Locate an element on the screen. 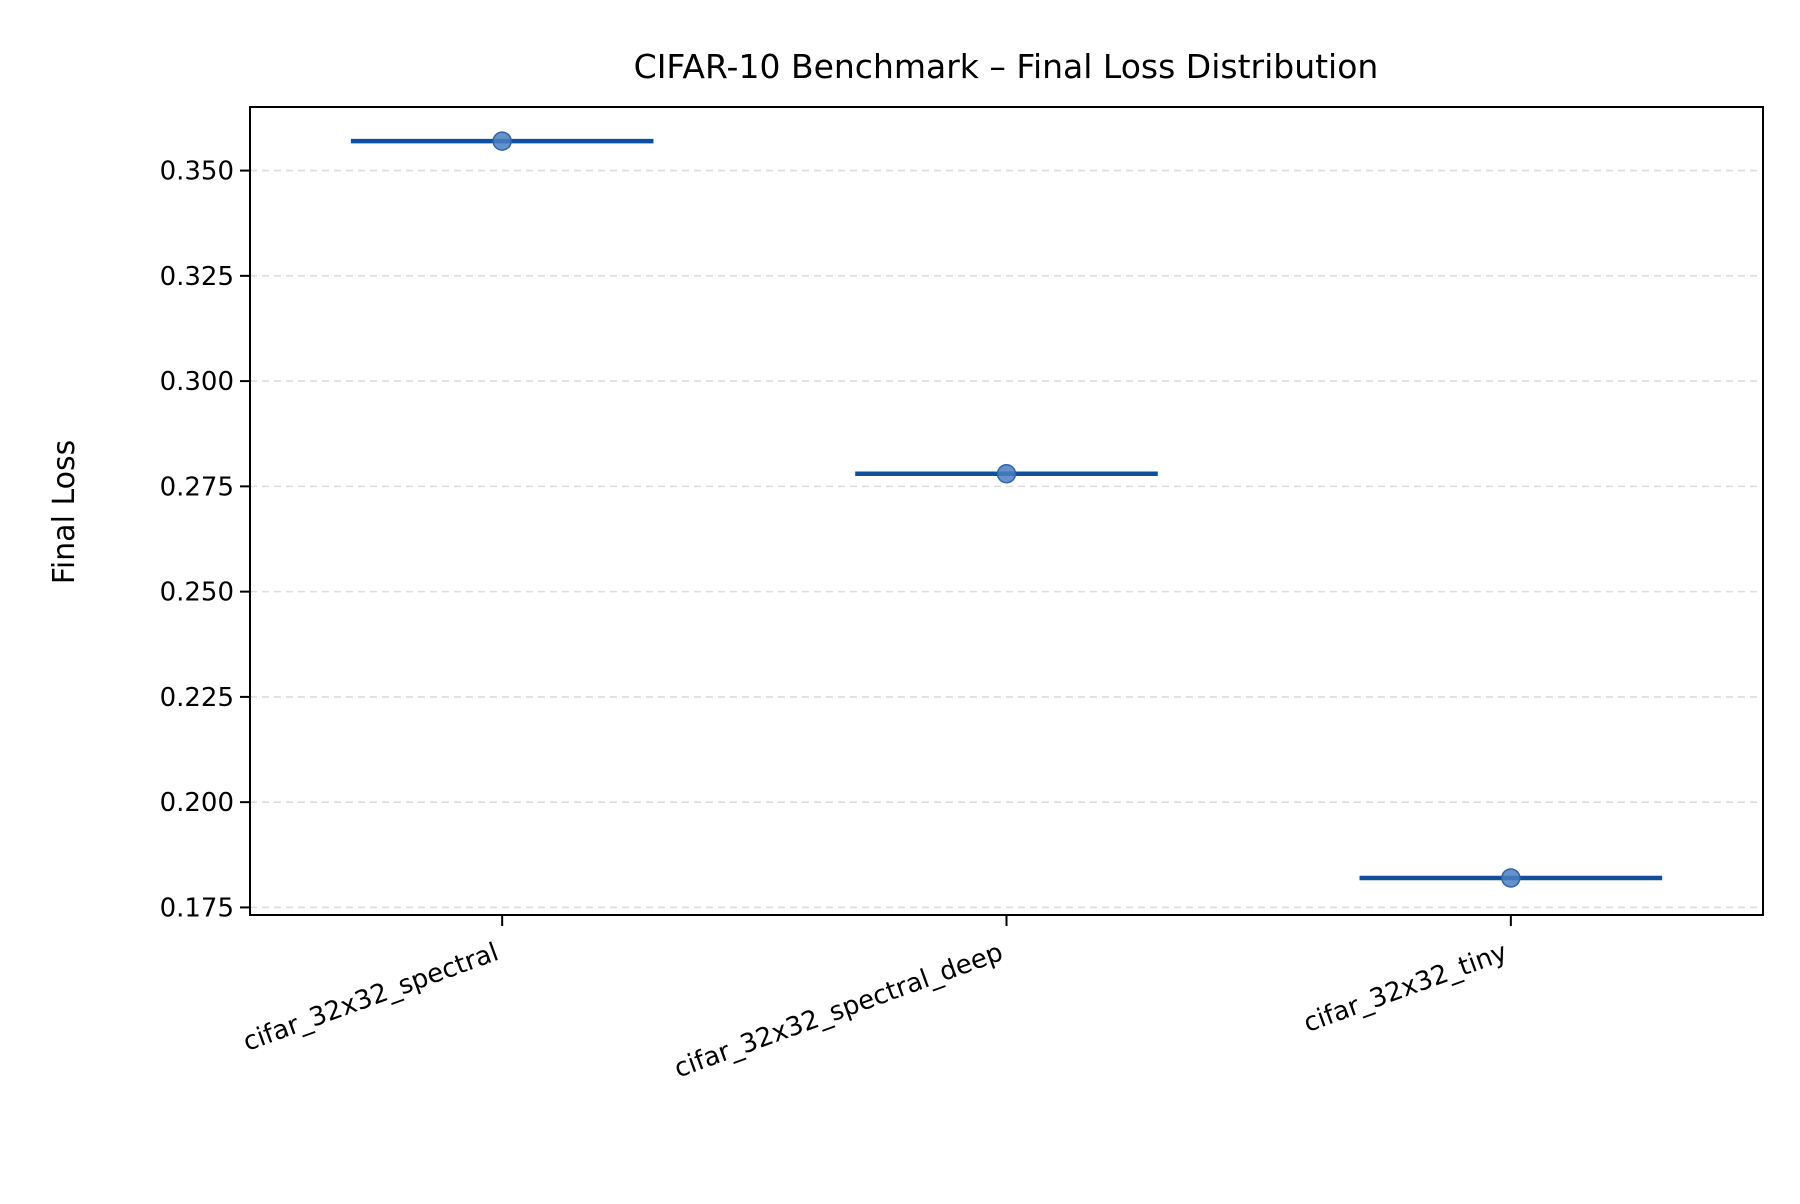 This screenshot has width=1800, height=1204. x-tick-label: cifar_32x32_spectral is located at coordinates (370, 997).